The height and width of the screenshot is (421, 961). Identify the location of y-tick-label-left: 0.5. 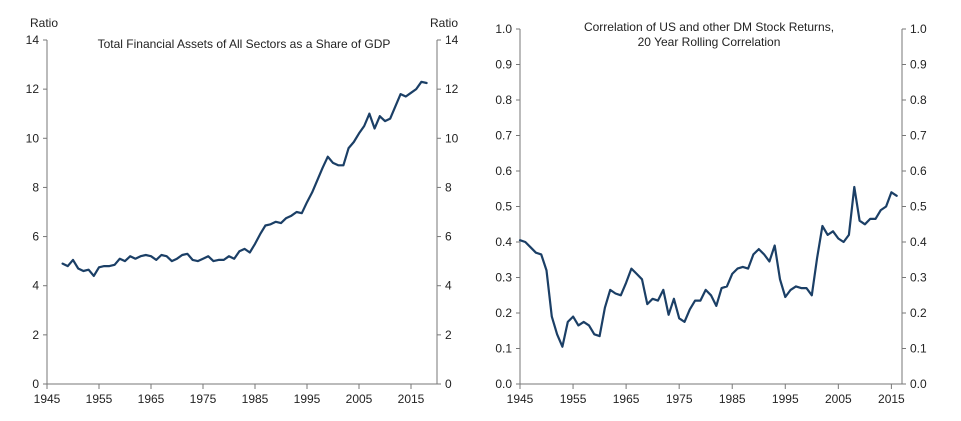
(503, 207).